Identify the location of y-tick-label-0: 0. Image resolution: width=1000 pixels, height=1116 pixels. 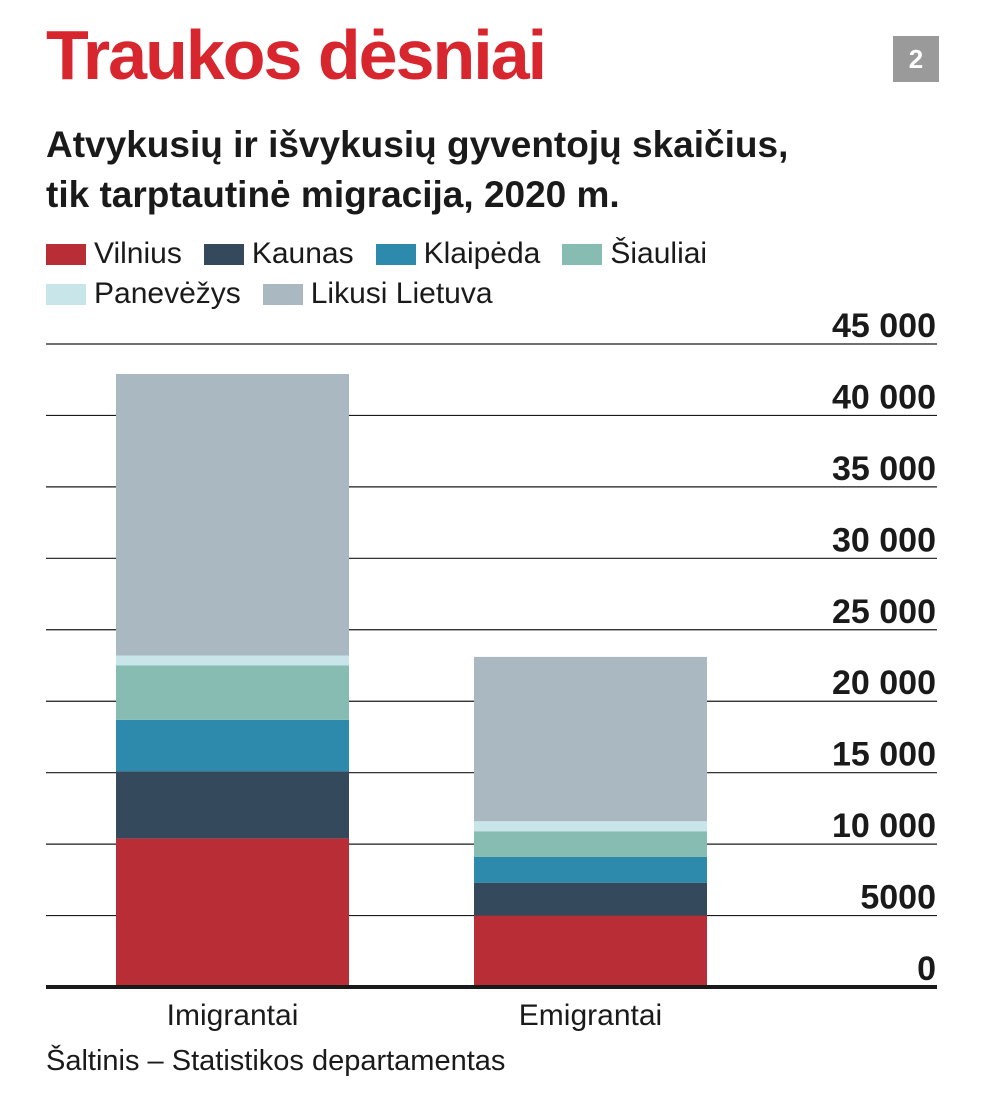
(926, 969).